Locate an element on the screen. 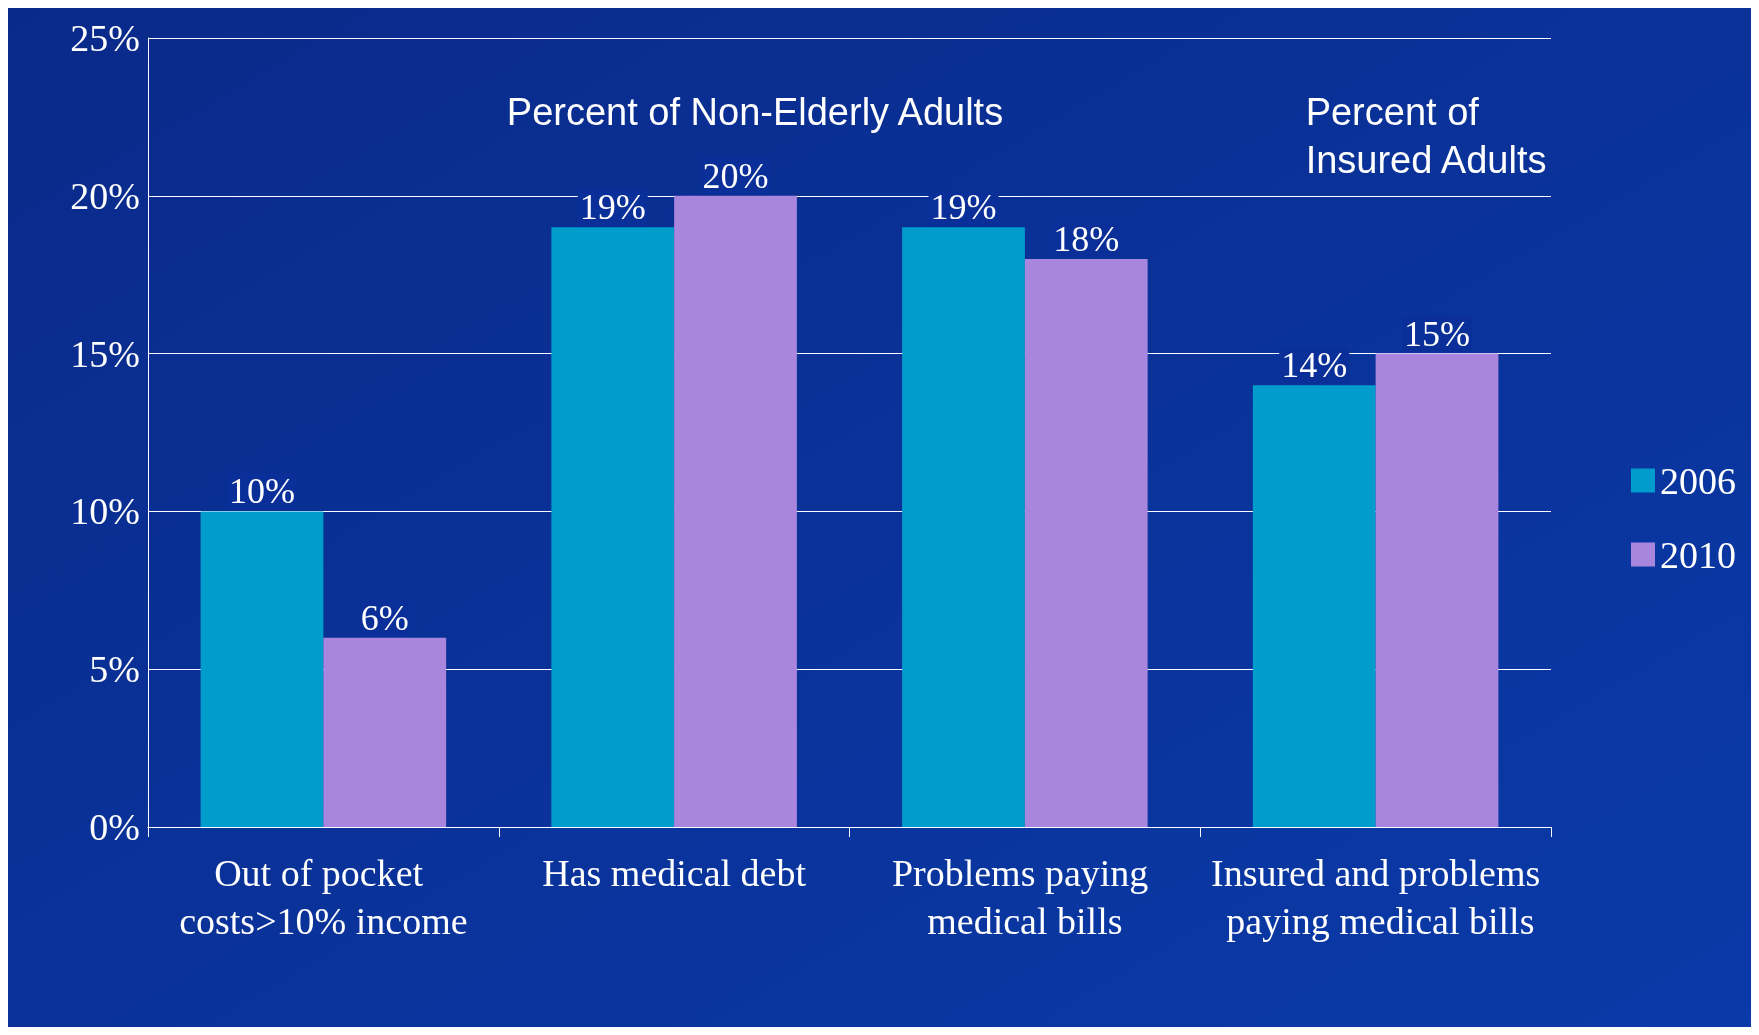  legend-label: 2006 is located at coordinates (1698, 480).